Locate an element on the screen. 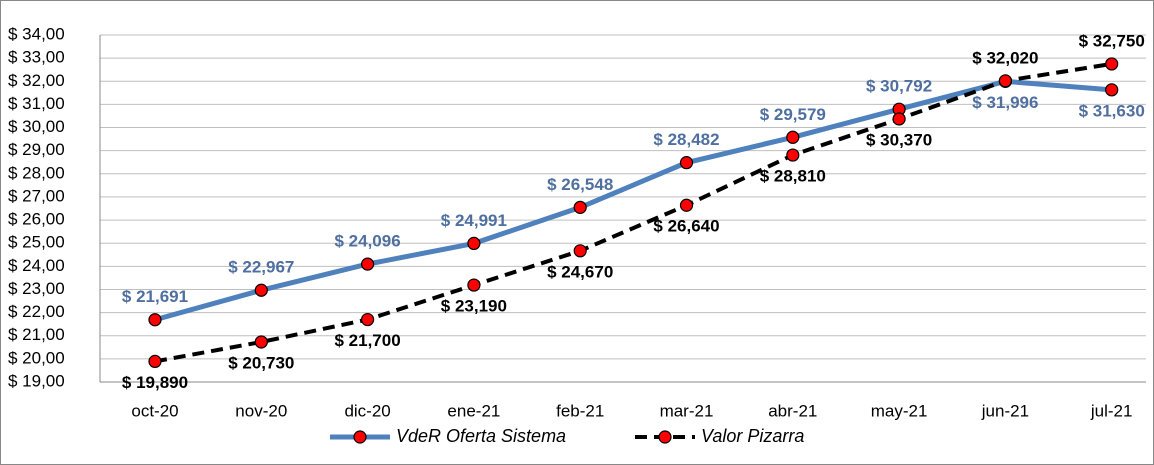 This screenshot has height=465, width=1154. y-tick-label: $ 20,00 is located at coordinates (36, 357).